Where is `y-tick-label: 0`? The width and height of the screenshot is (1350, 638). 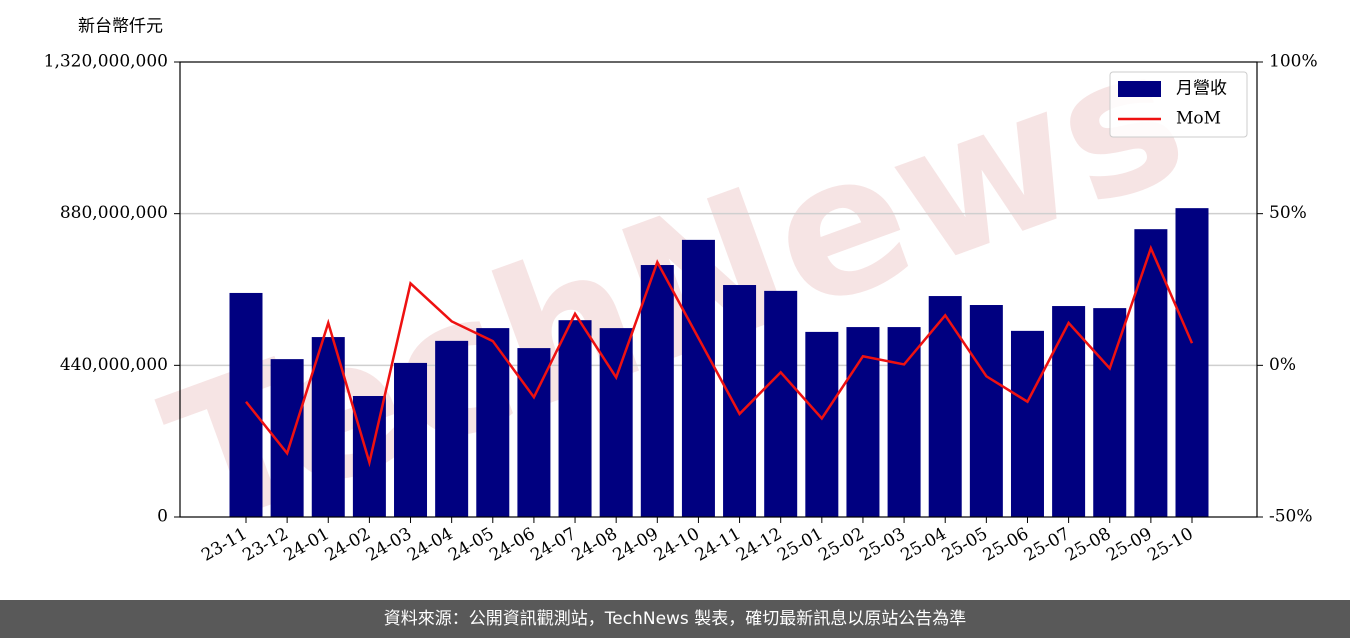 y-tick-label: 0 is located at coordinates (162, 517).